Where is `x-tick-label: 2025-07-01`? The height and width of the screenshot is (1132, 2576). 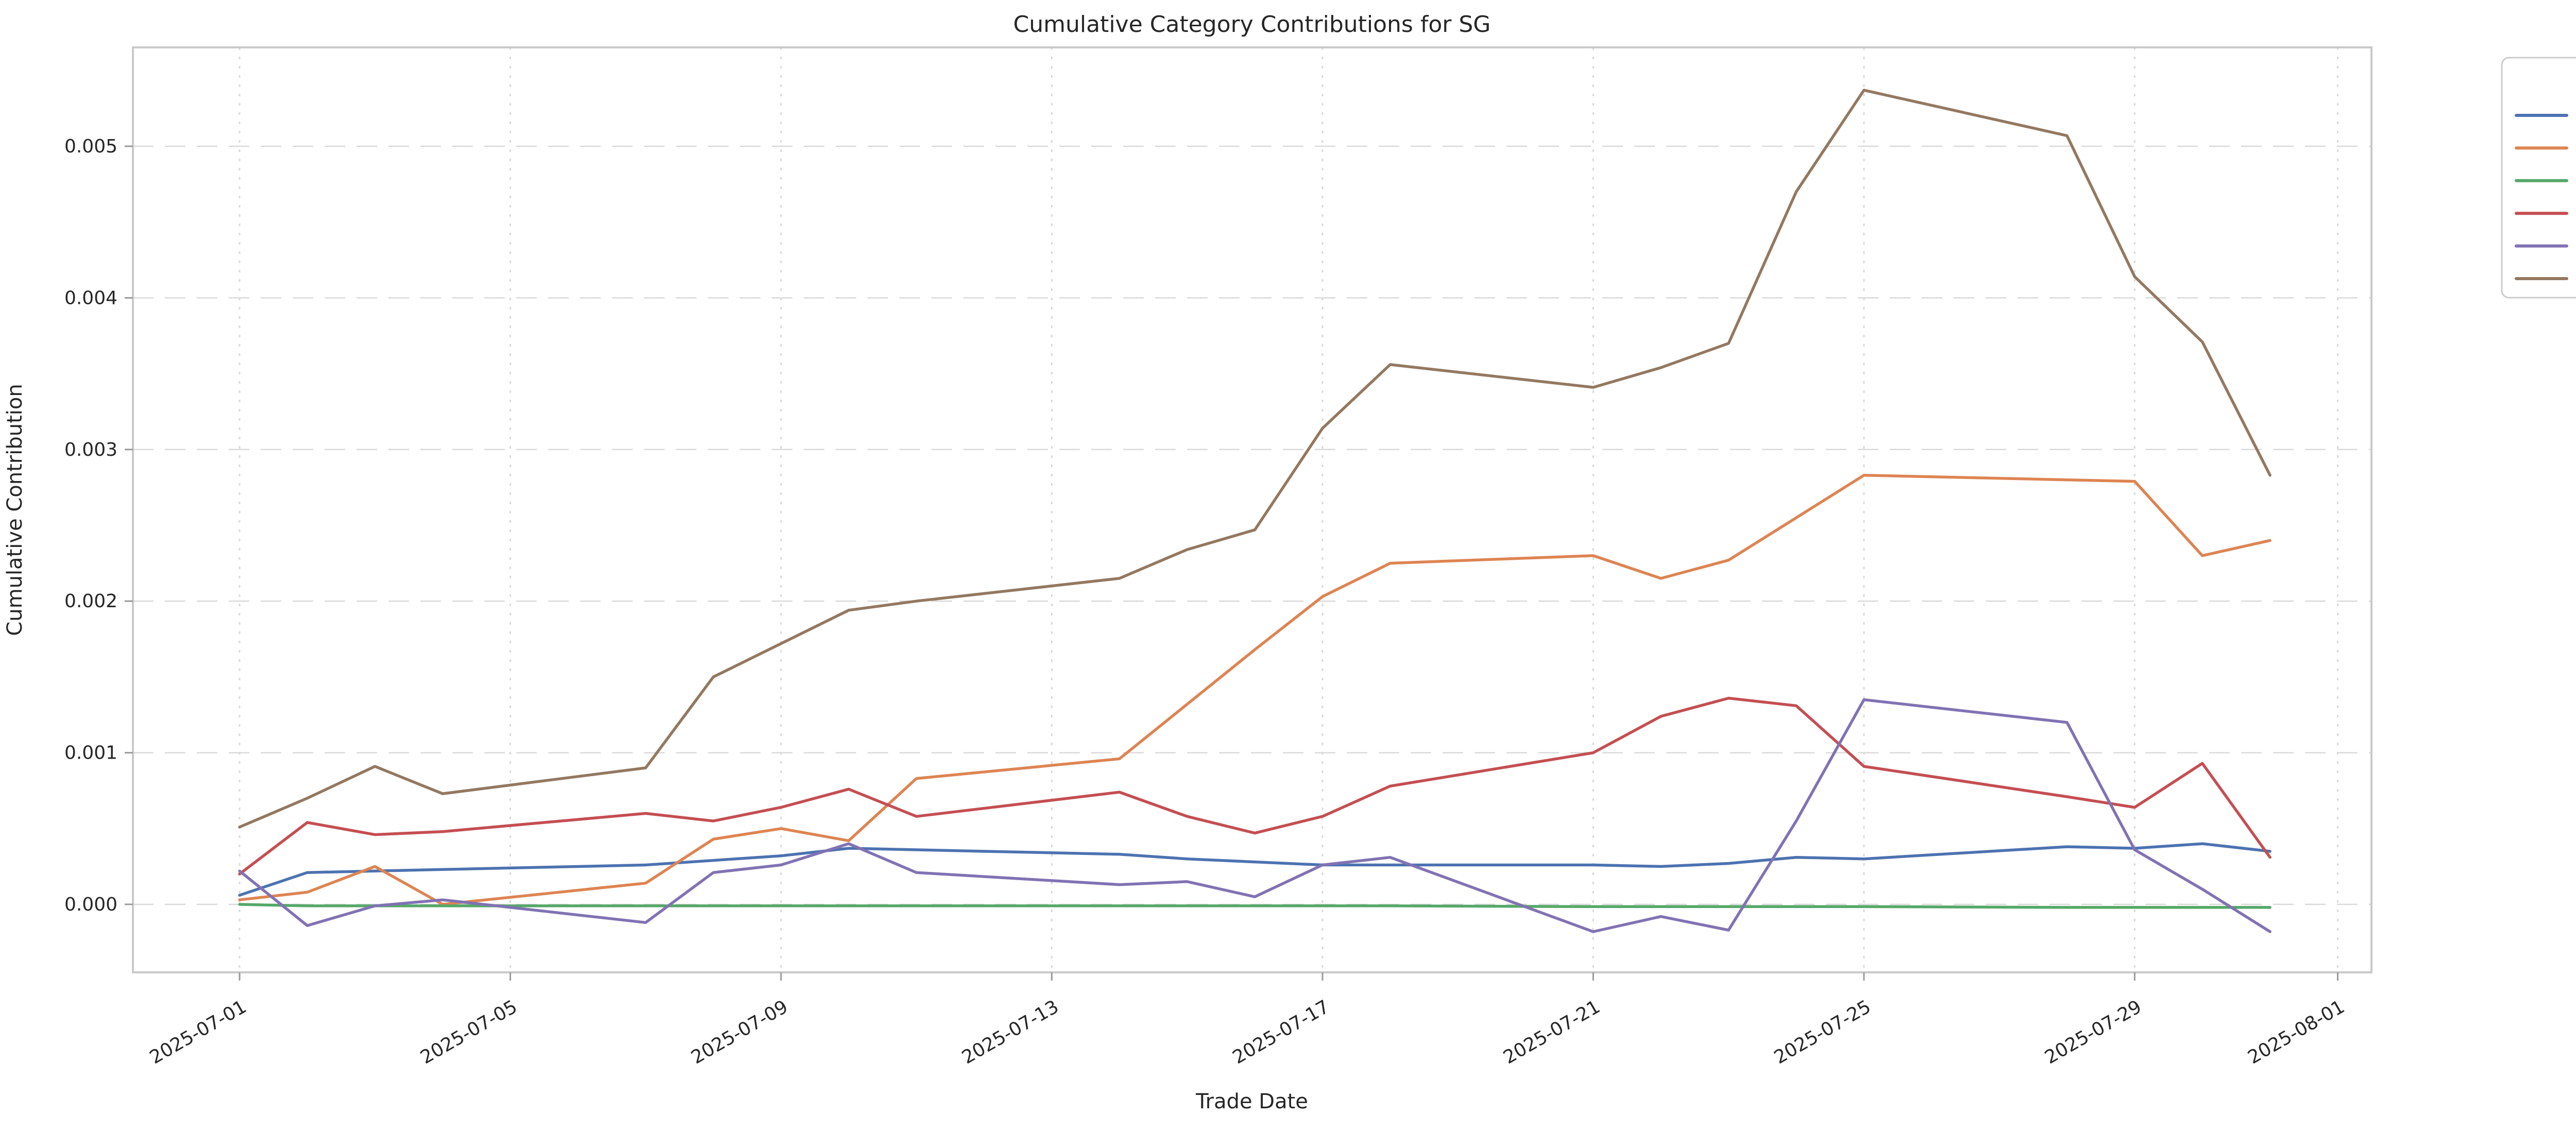 x-tick-label: 2025-07-01 is located at coordinates (198, 1032).